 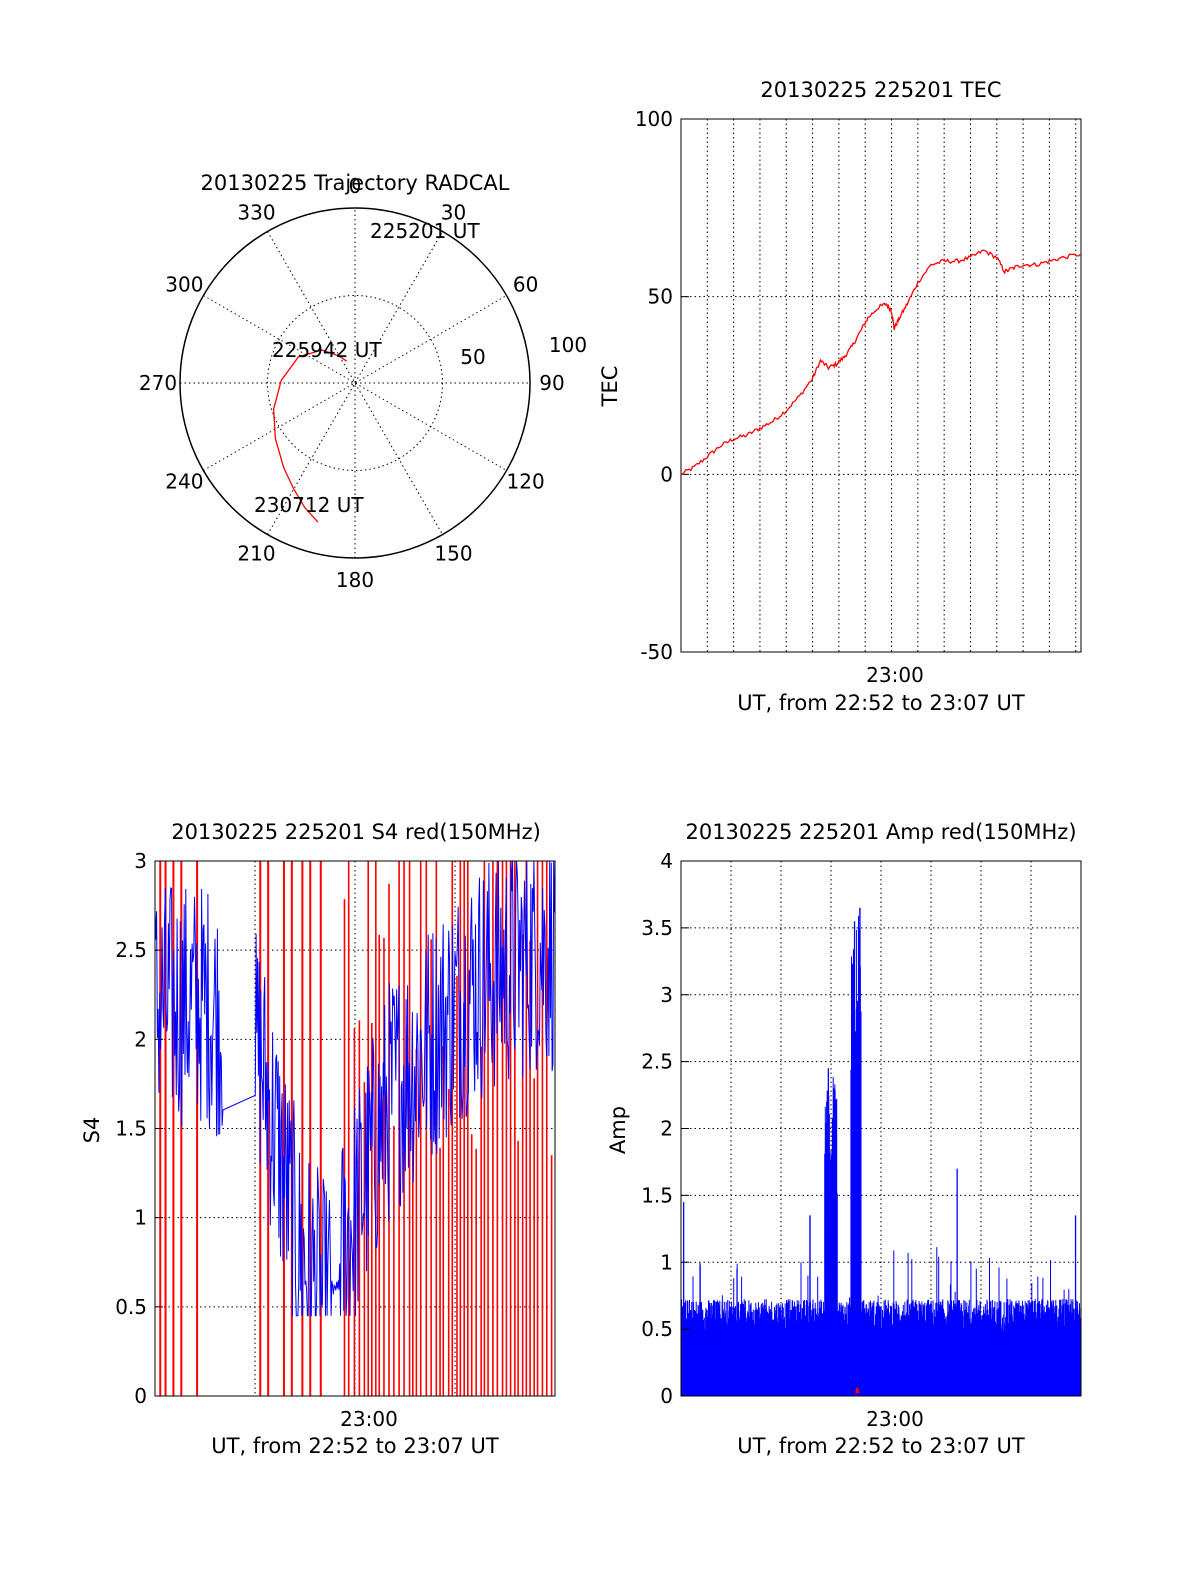 What do you see at coordinates (140, 1218) in the screenshot?
I see `s4-ytick-label: 1` at bounding box center [140, 1218].